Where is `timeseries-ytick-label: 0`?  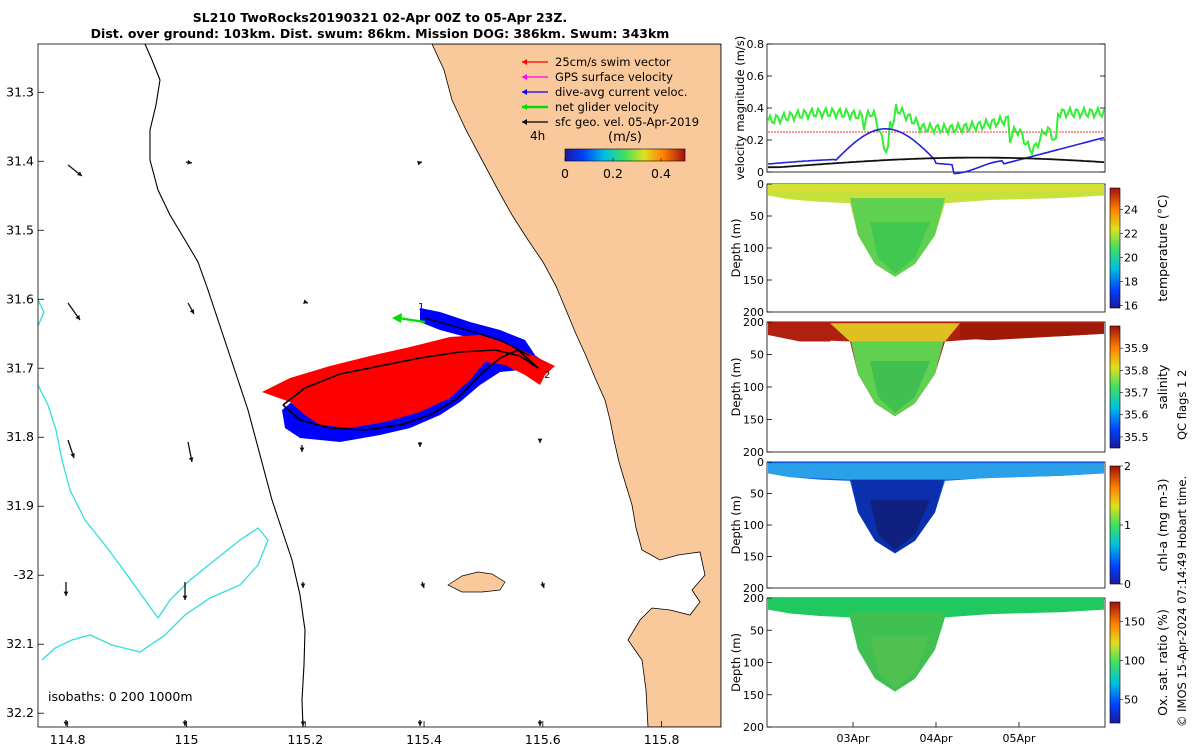 timeseries-ytick-label: 0 is located at coordinates (760, 172).